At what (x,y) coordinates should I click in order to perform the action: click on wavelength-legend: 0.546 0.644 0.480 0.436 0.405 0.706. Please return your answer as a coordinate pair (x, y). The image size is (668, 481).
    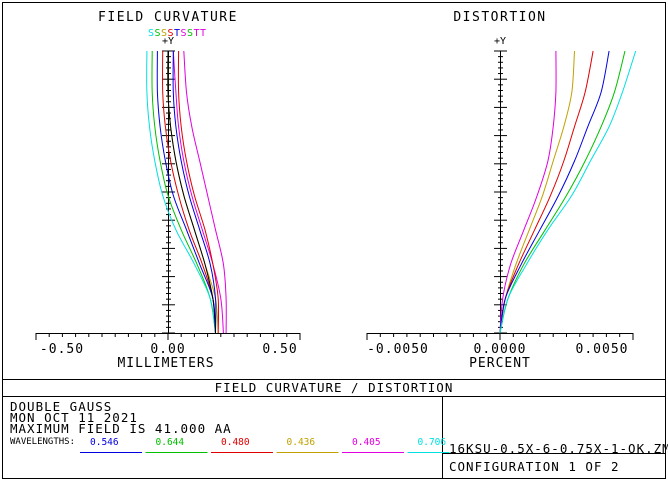
    Looking at the image, I should click on (265, 445).